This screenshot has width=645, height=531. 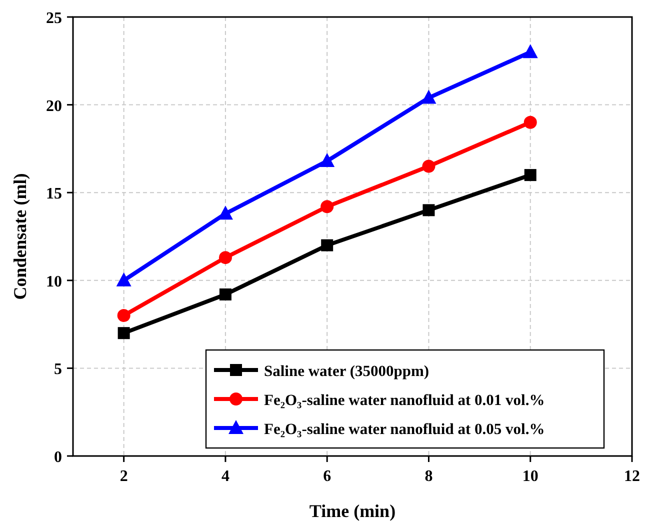 I want to click on y-tick-label: 25, so click(x=54, y=18).